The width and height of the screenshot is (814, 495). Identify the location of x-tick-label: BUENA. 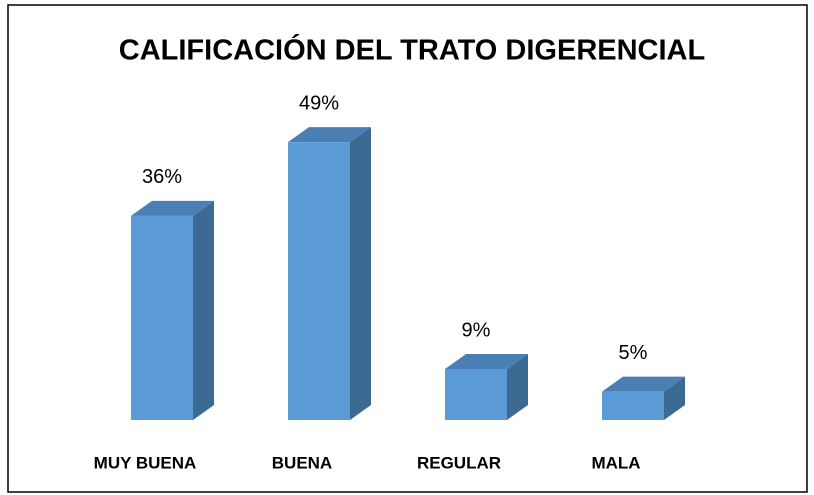
(302, 462).